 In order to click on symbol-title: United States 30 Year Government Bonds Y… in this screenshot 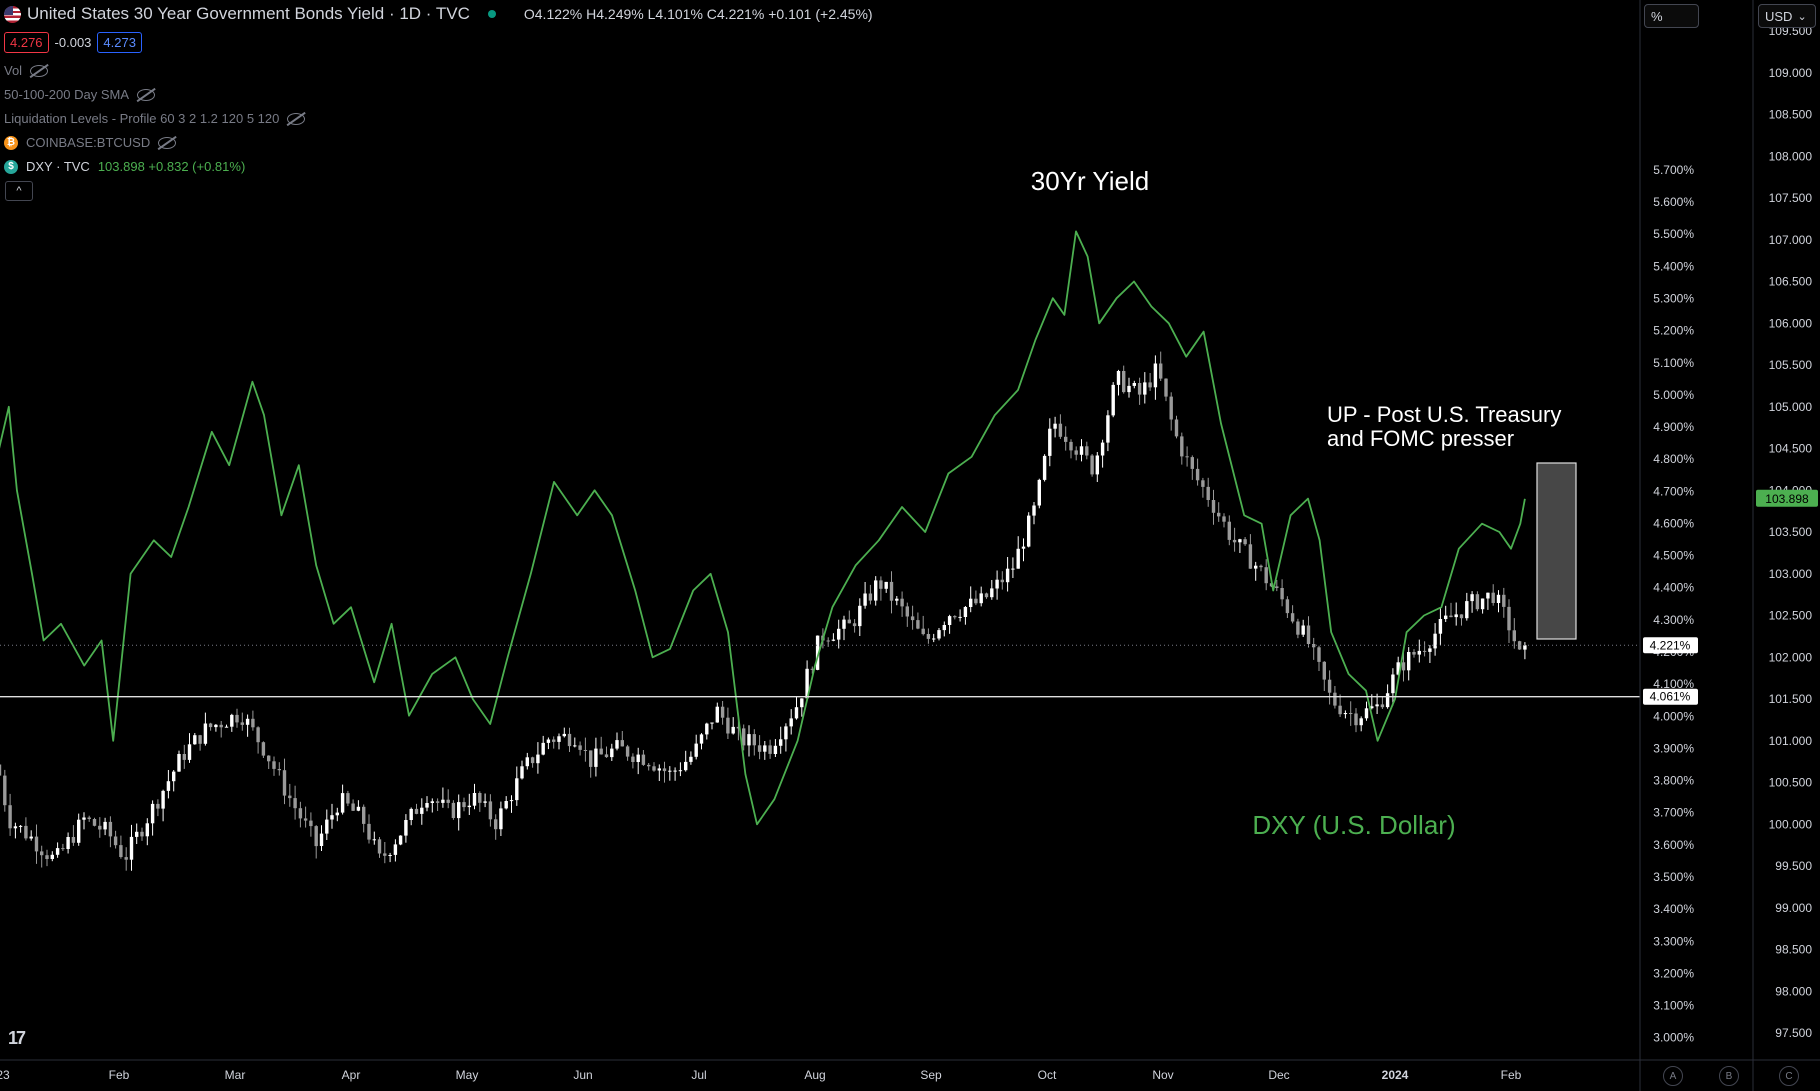, I will do `click(248, 13)`.